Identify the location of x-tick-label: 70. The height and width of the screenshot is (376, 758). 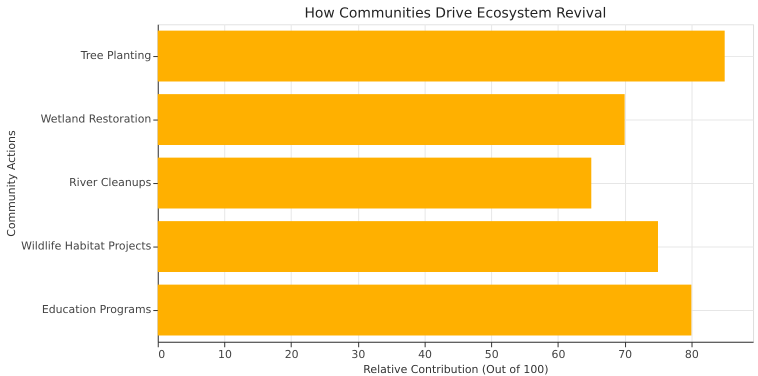
(625, 355).